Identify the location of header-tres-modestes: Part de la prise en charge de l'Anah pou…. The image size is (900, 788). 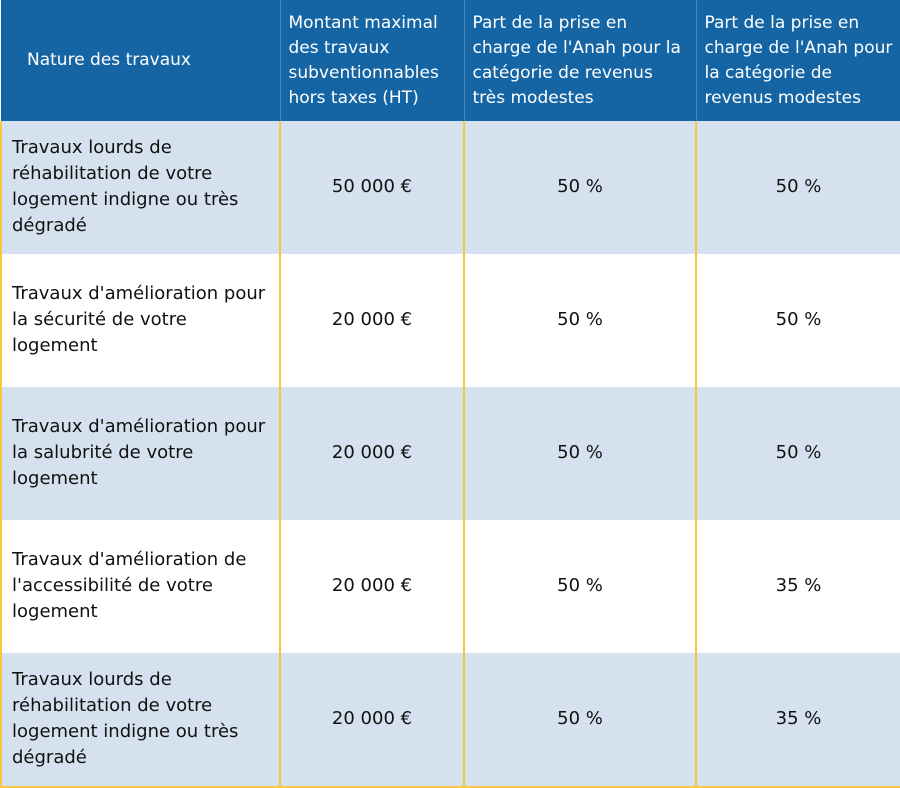
(579, 60).